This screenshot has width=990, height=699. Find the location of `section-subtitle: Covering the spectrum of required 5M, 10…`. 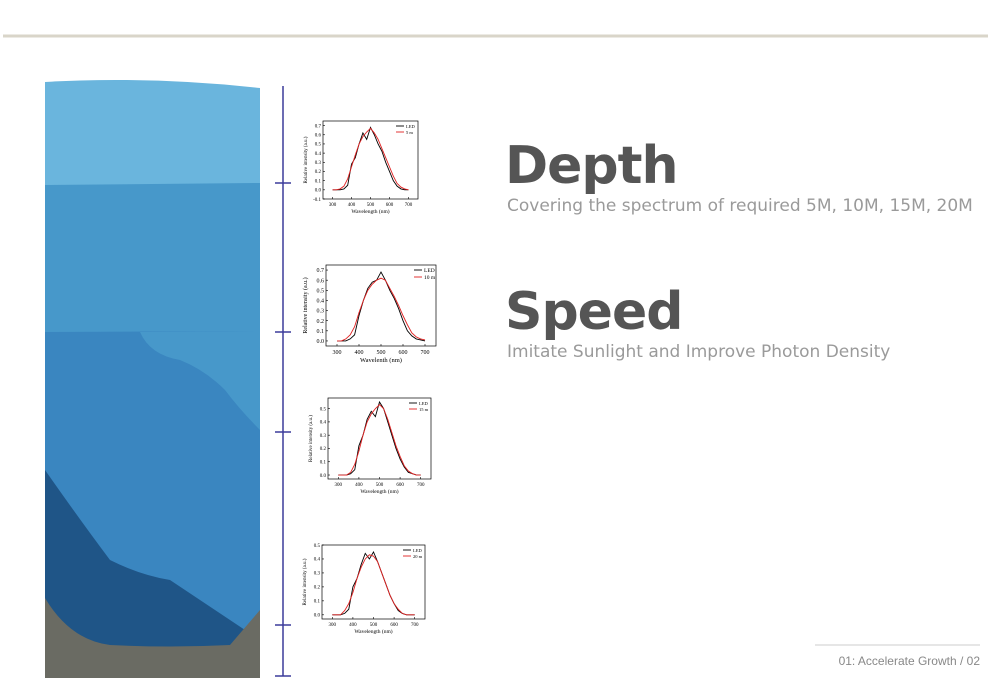

section-subtitle: Covering the spectrum of required 5M, 10… is located at coordinates (740, 206).